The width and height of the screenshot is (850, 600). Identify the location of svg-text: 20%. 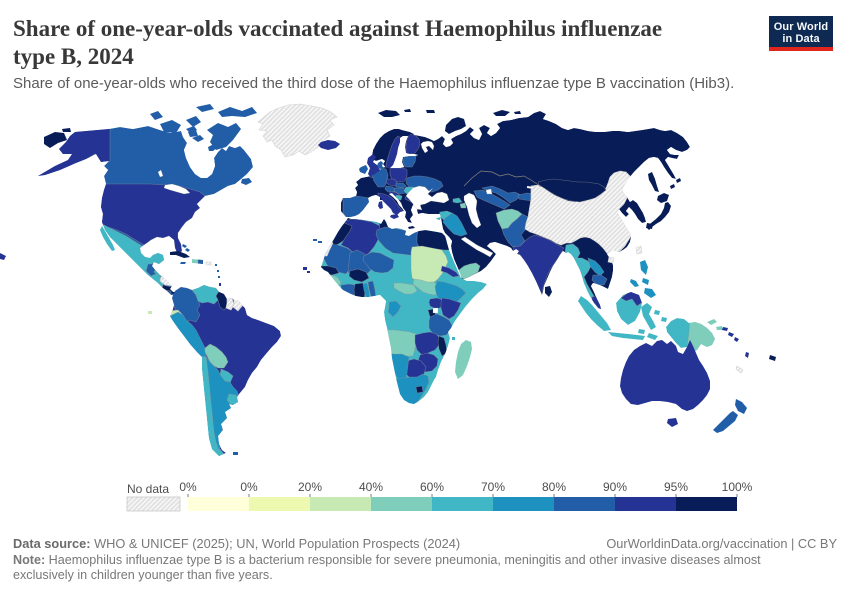
(310, 487).